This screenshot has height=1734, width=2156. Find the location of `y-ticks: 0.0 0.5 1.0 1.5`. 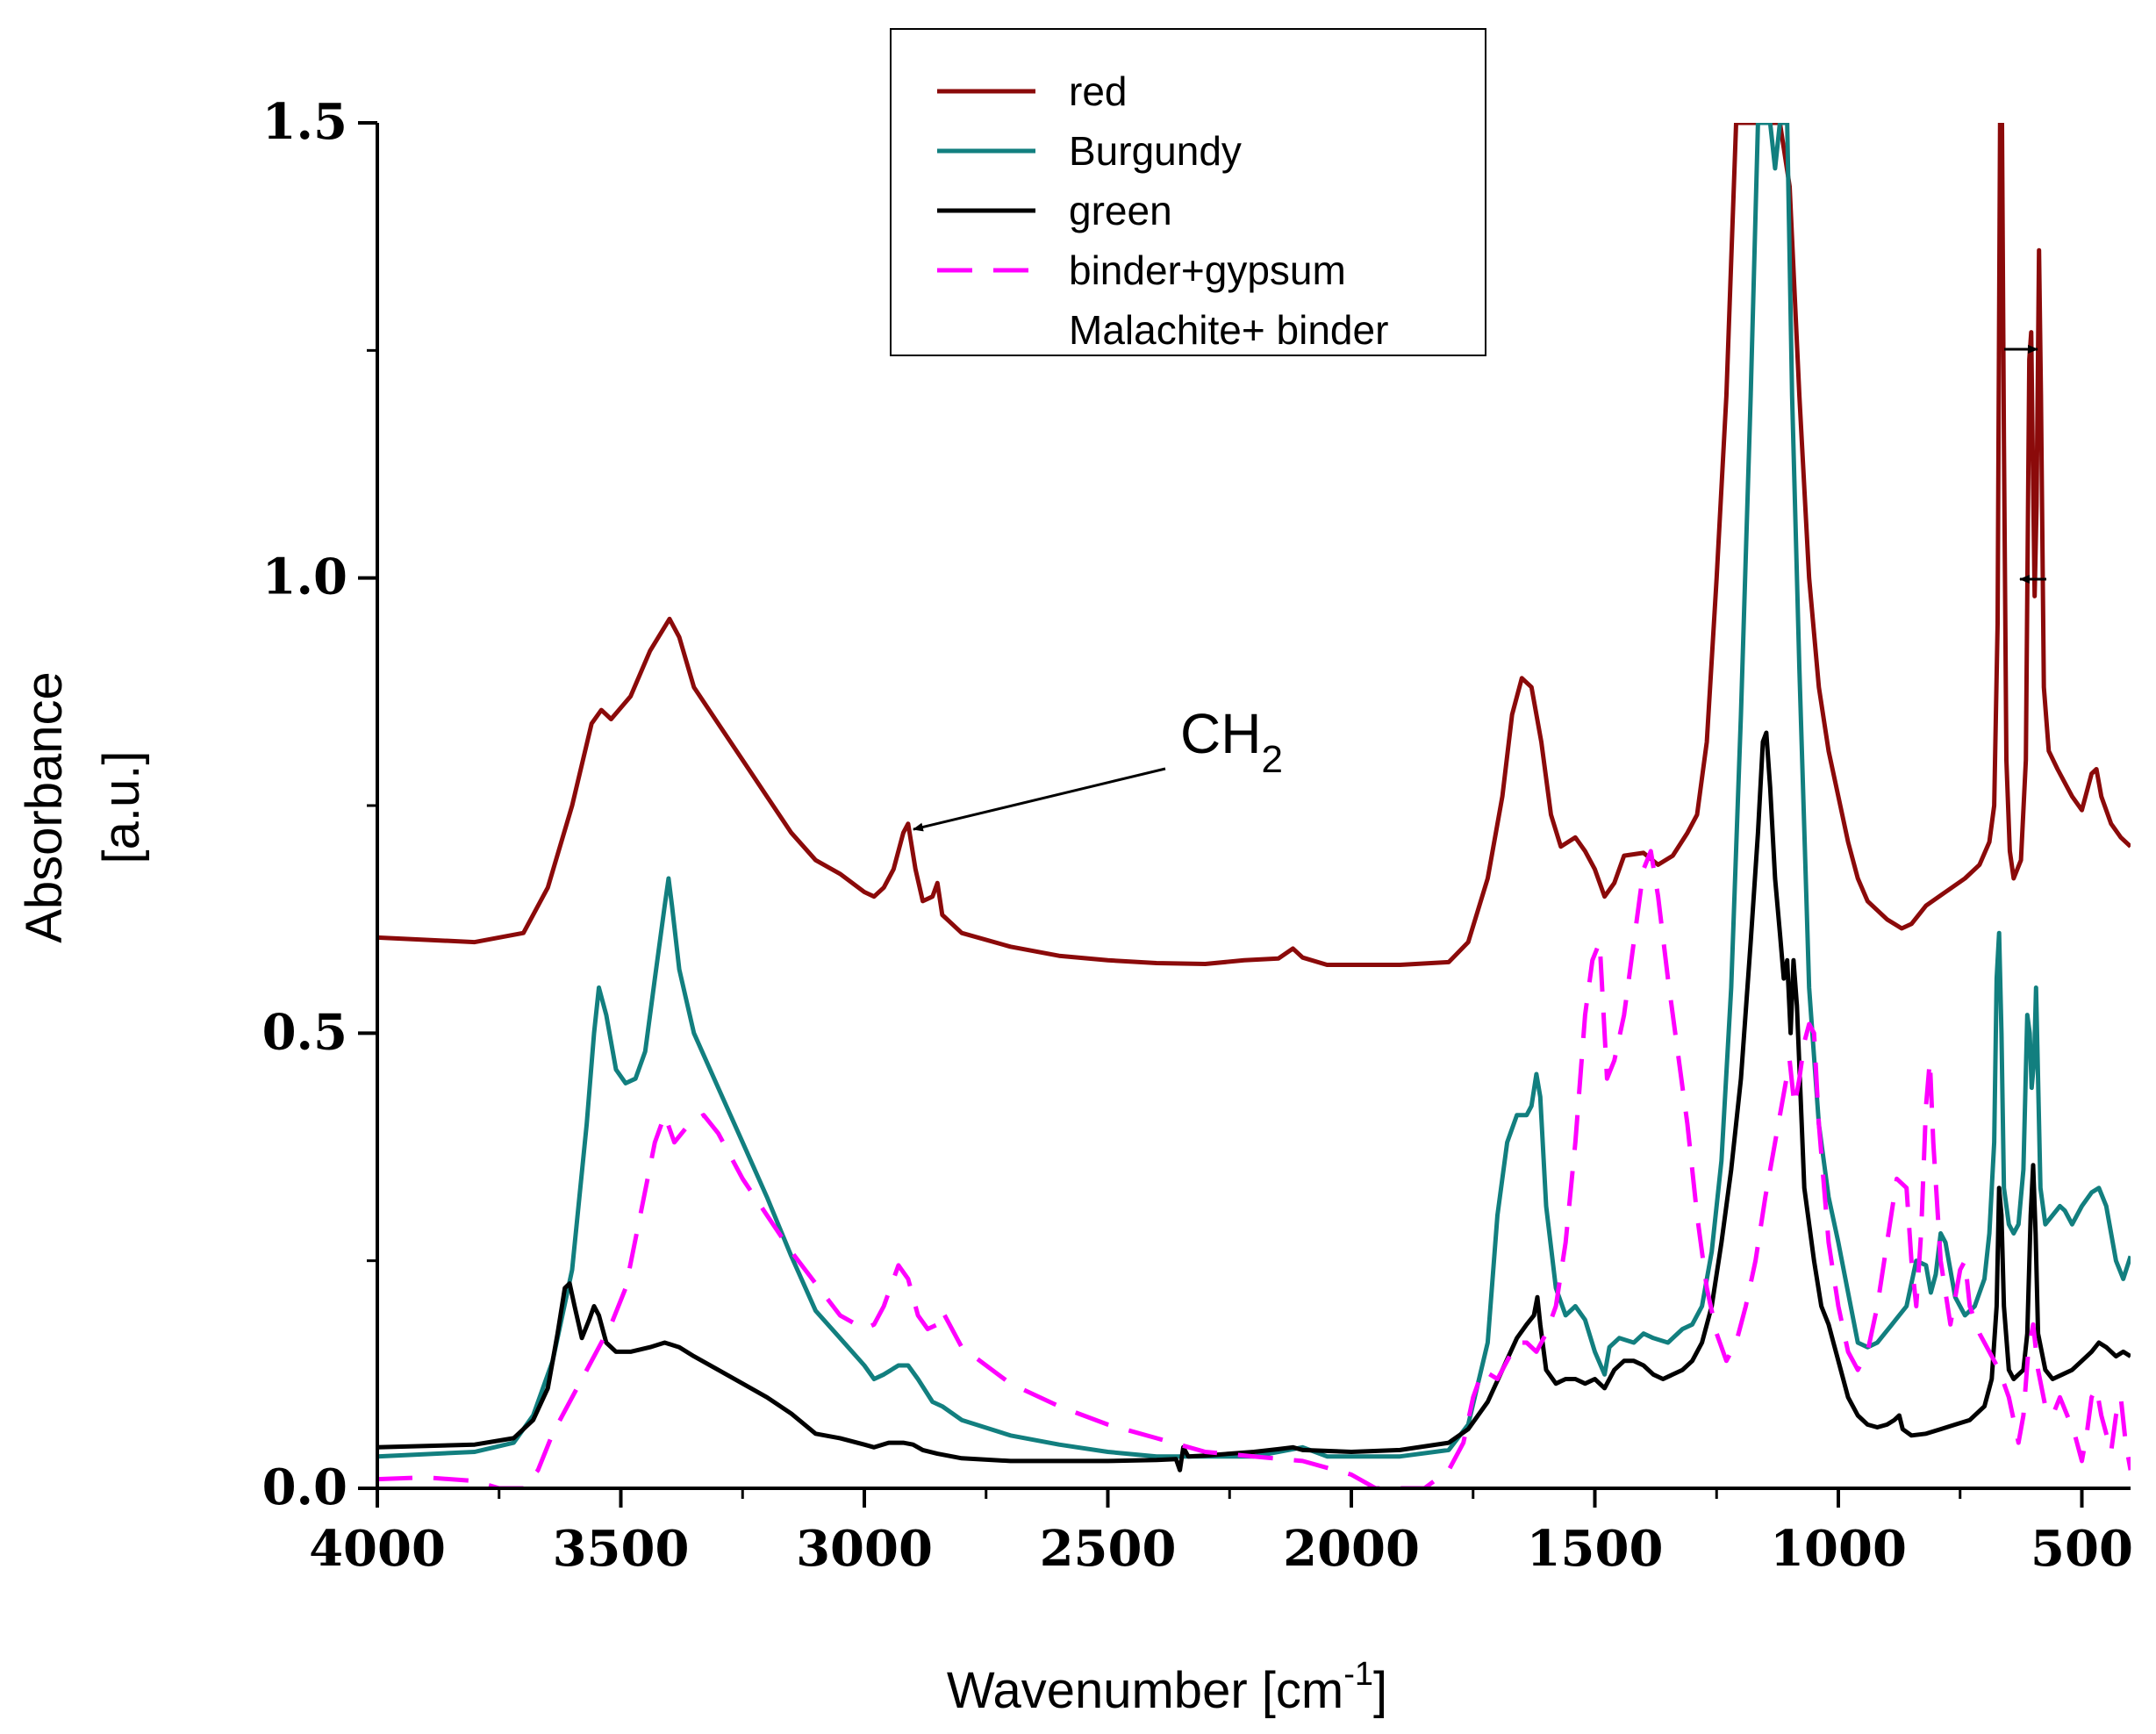

y-ticks: 0.0 0.5 1.0 1.5 is located at coordinates (319, 805).